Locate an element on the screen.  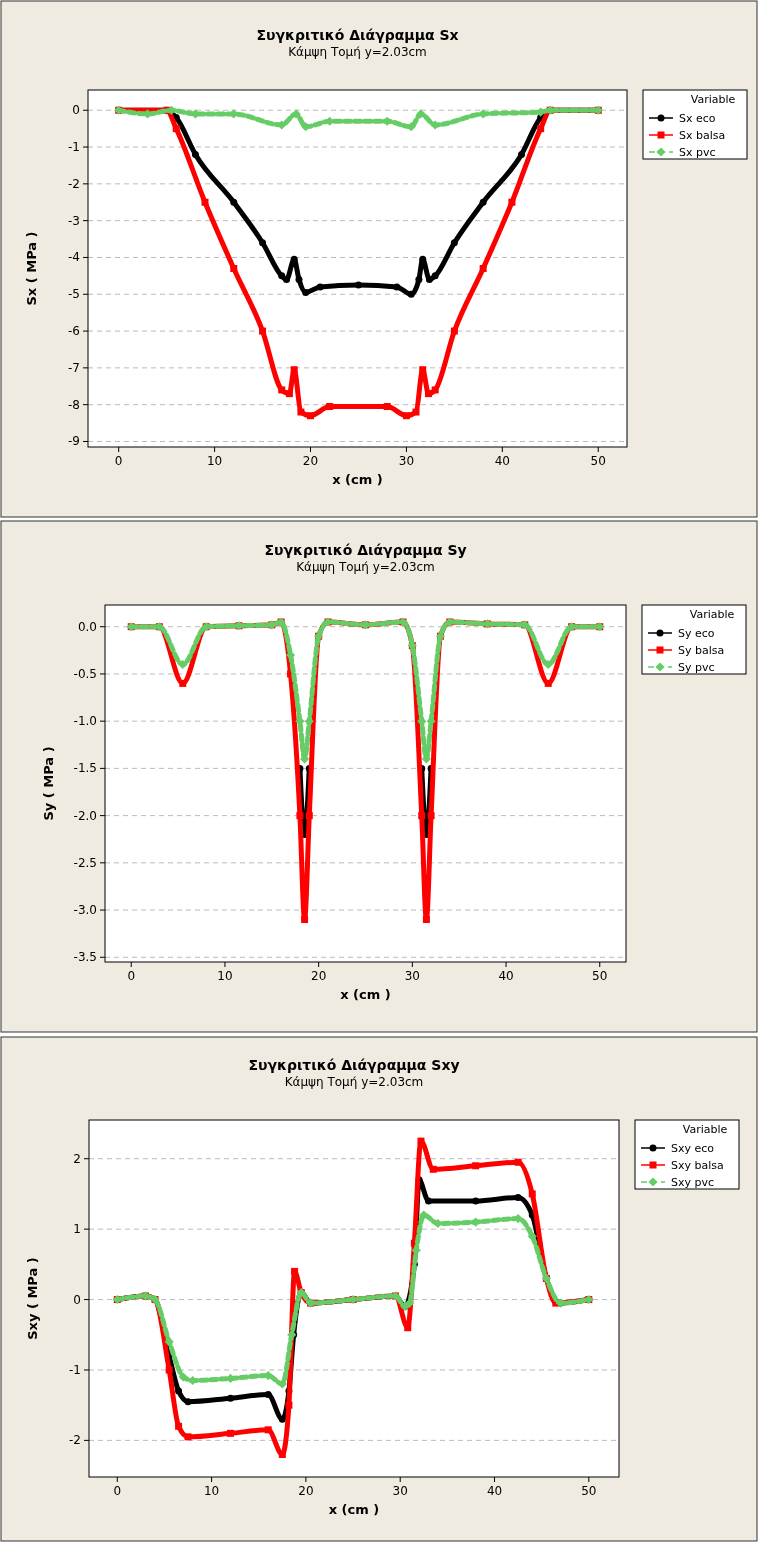
chart-title: Συγκριτικό Διάγραμμα Sxy is located at coordinates (354, 1065).